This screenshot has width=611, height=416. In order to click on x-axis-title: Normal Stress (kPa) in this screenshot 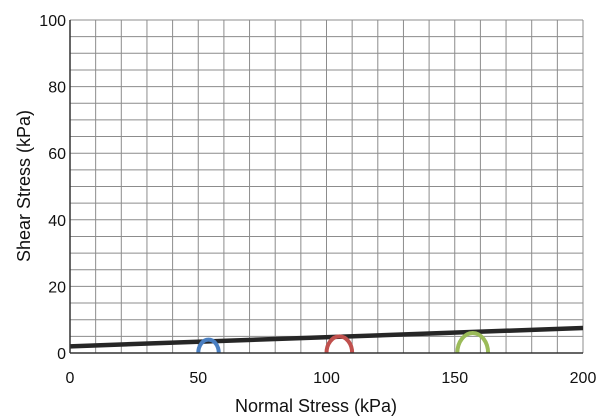, I will do `click(316, 406)`.